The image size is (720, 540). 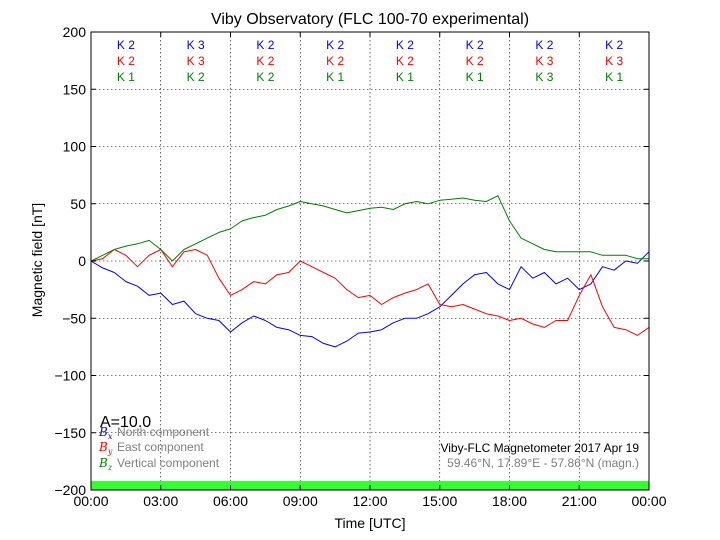 I want to click on legend-label-vertical: Vertical component, so click(x=168, y=463).